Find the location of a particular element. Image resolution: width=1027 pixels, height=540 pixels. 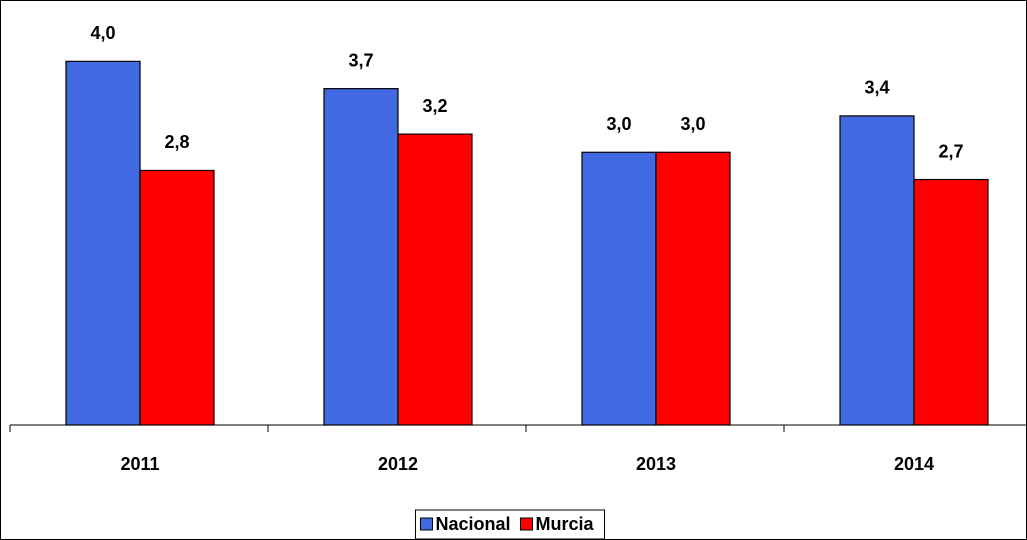

legend-label: Nacional is located at coordinates (472, 524).